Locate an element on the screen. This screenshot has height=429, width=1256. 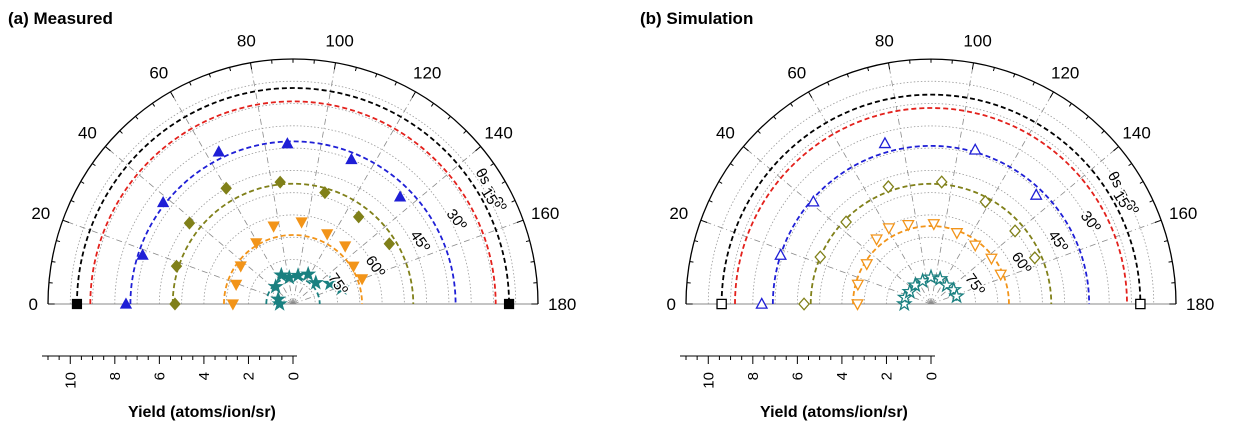
series-30-deg is located at coordinates (923, 222).